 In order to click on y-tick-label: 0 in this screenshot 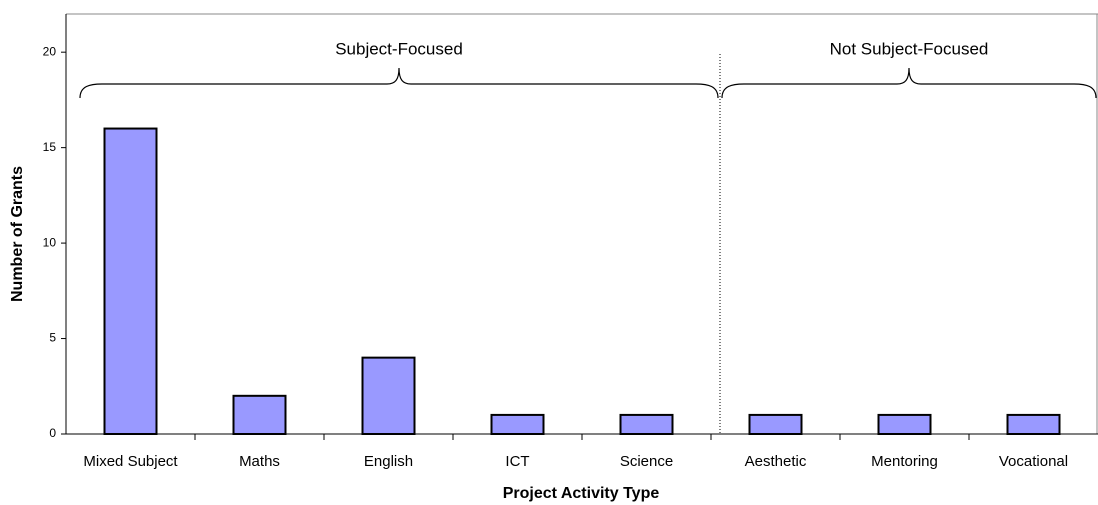, I will do `click(52, 433)`.